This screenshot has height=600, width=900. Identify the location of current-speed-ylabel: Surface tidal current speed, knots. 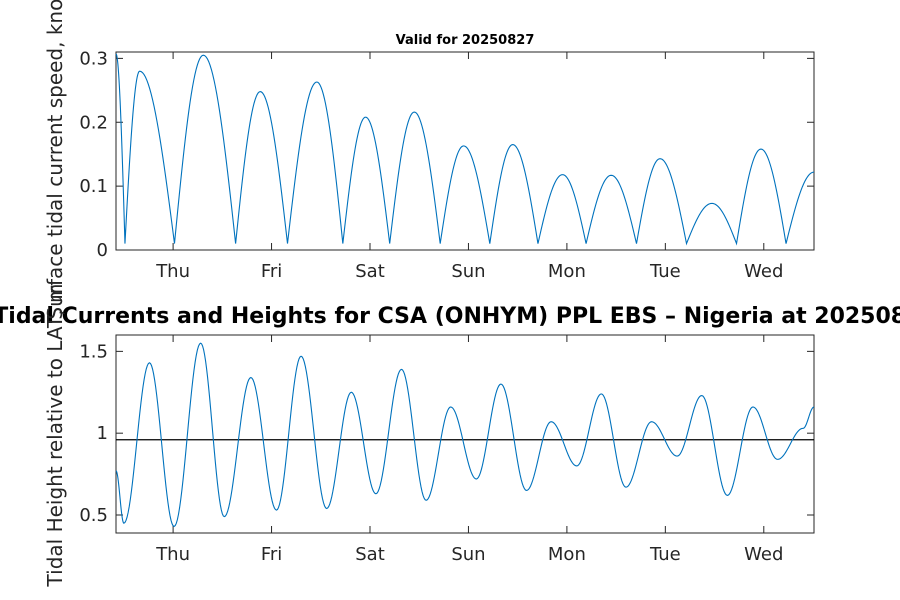
(55, 160).